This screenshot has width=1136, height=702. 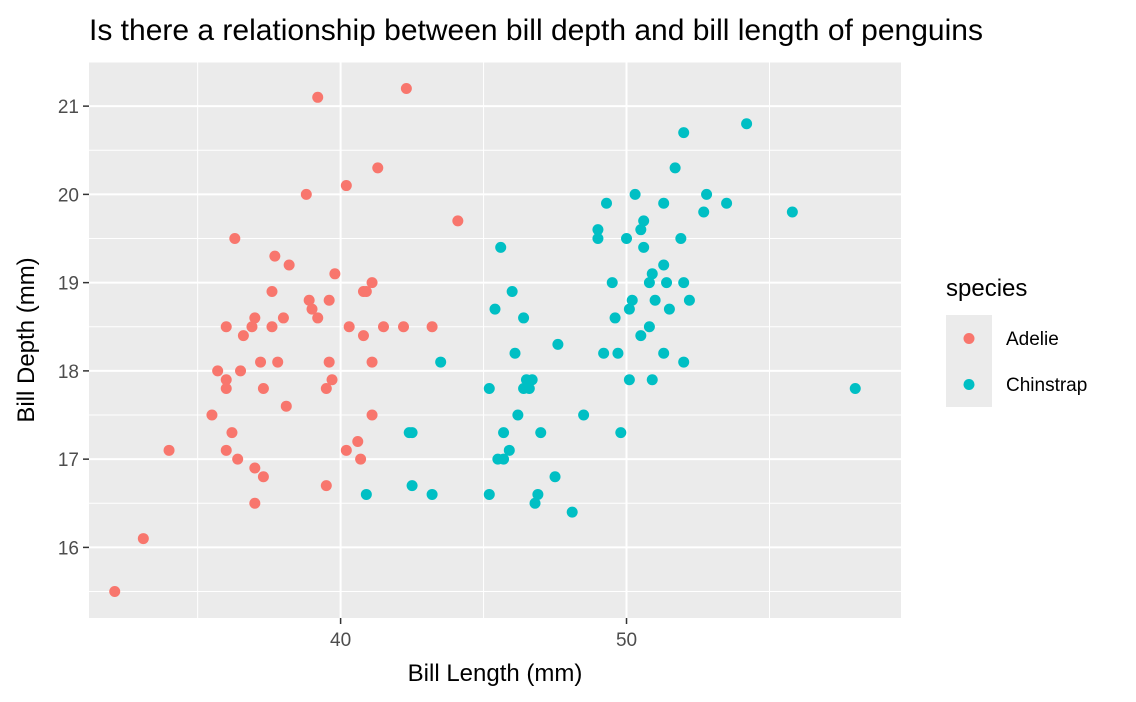 What do you see at coordinates (68, 372) in the screenshot?
I see `y-tick-label: 18` at bounding box center [68, 372].